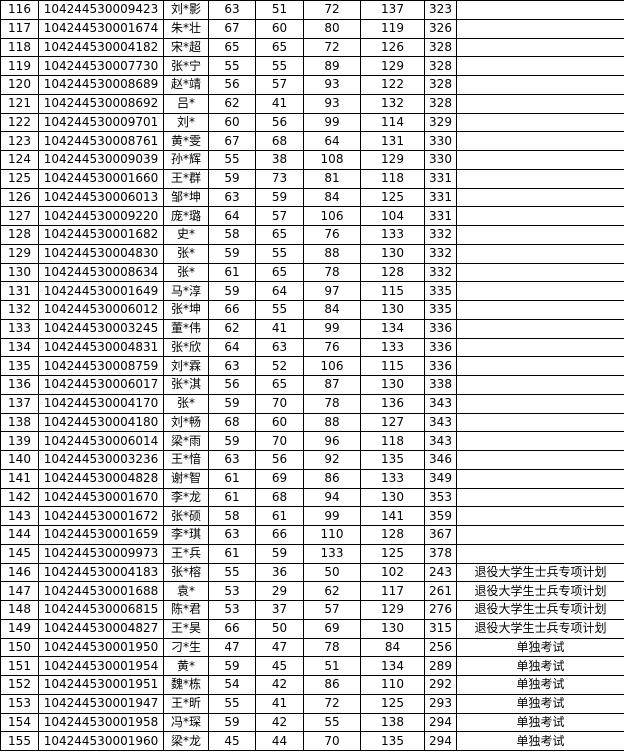 The height and width of the screenshot is (752, 624). What do you see at coordinates (392, 328) in the screenshot?
I see `score-4-cell: 134` at bounding box center [392, 328].